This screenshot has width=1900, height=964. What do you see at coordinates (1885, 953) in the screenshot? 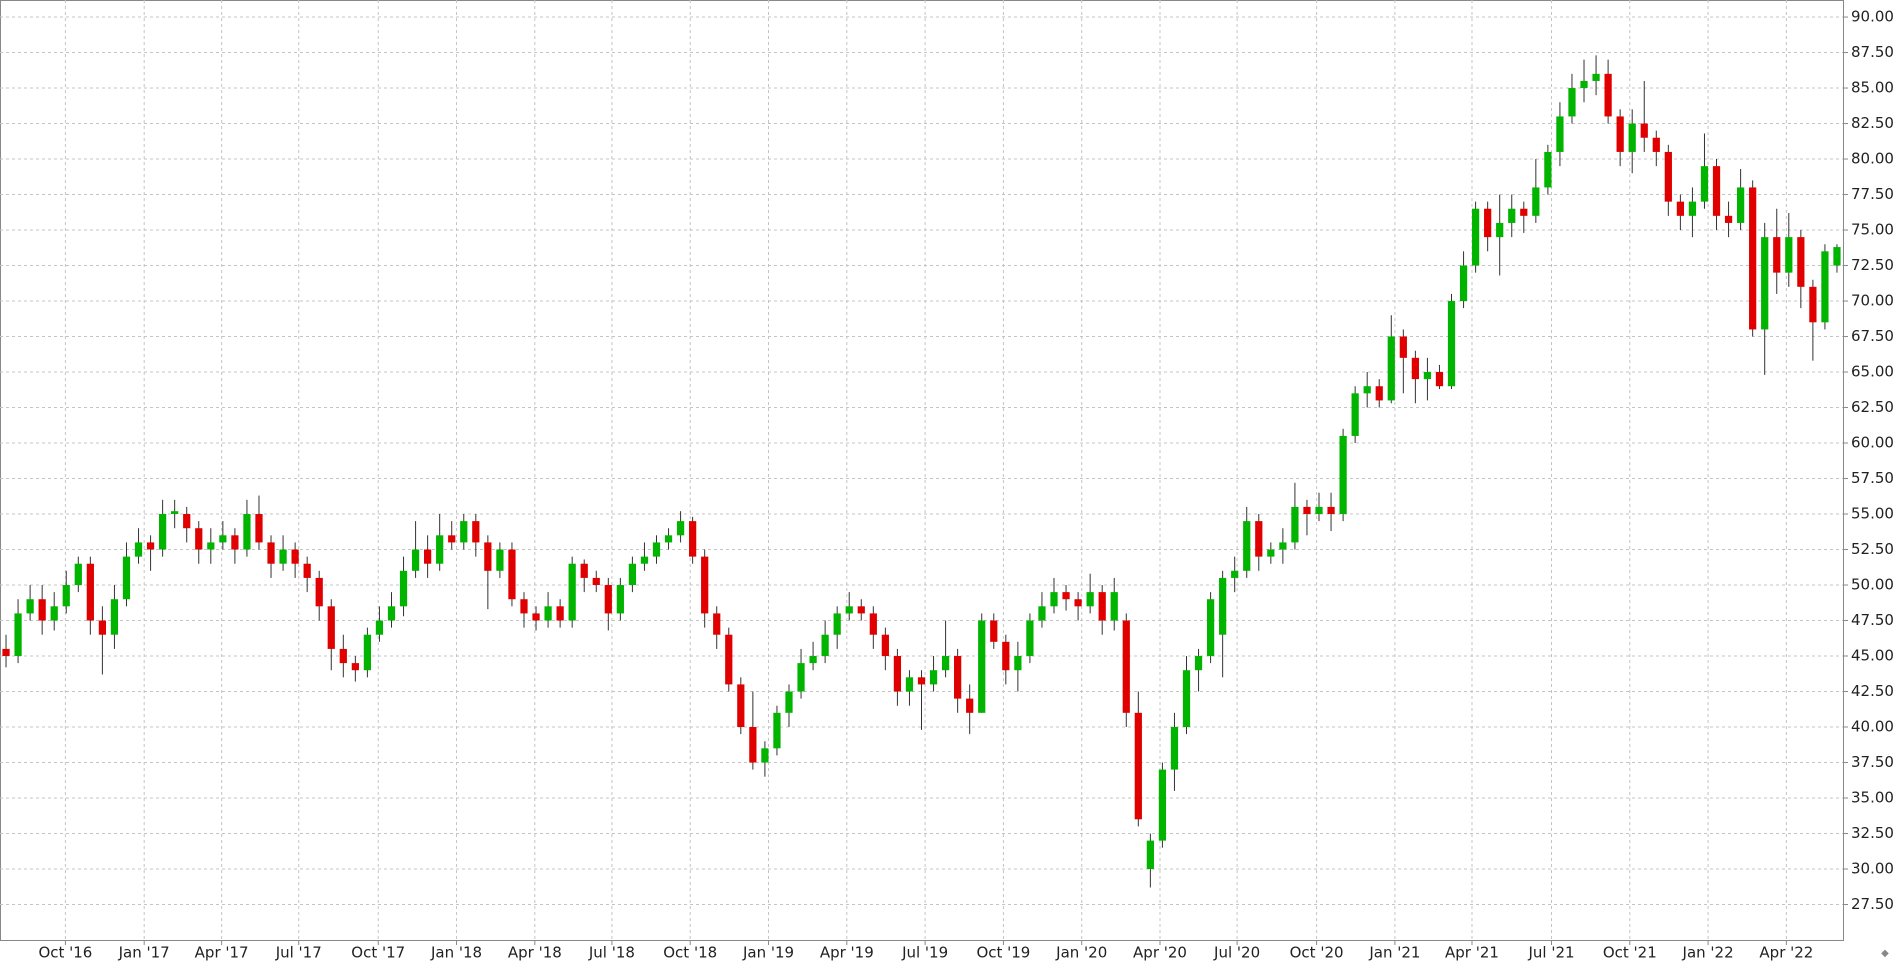
I see `corner-marker: ◆` at bounding box center [1885, 953].